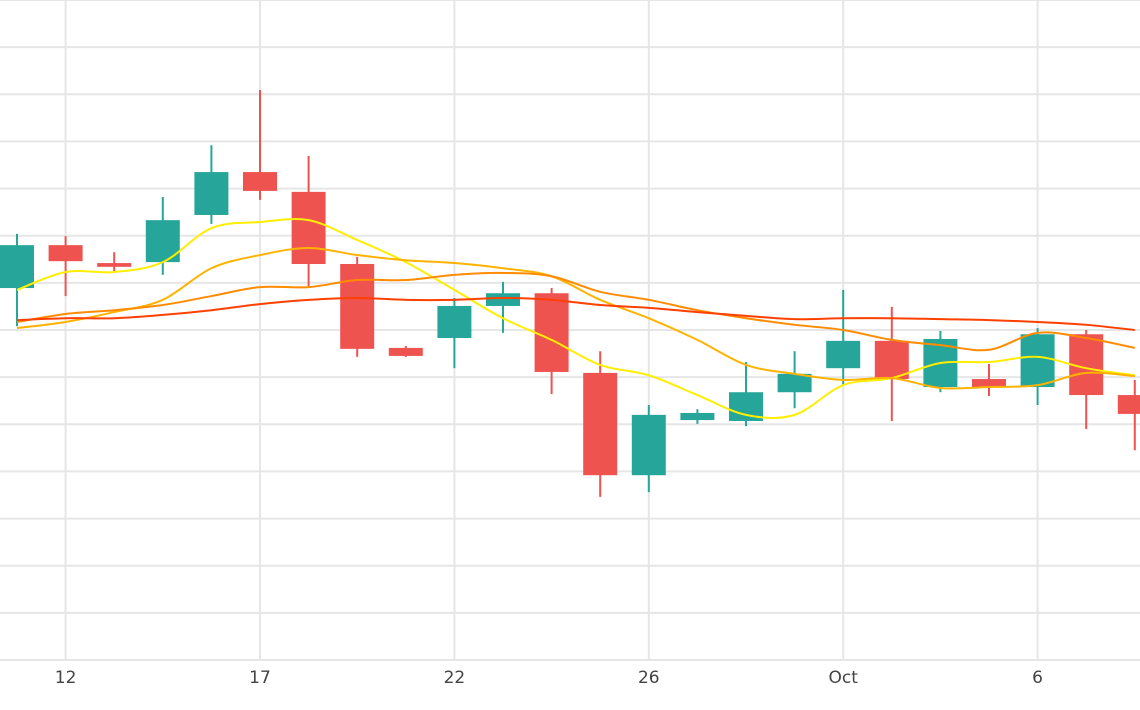 The width and height of the screenshot is (1140, 710). I want to click on x-tick-label: Oct, so click(843, 678).